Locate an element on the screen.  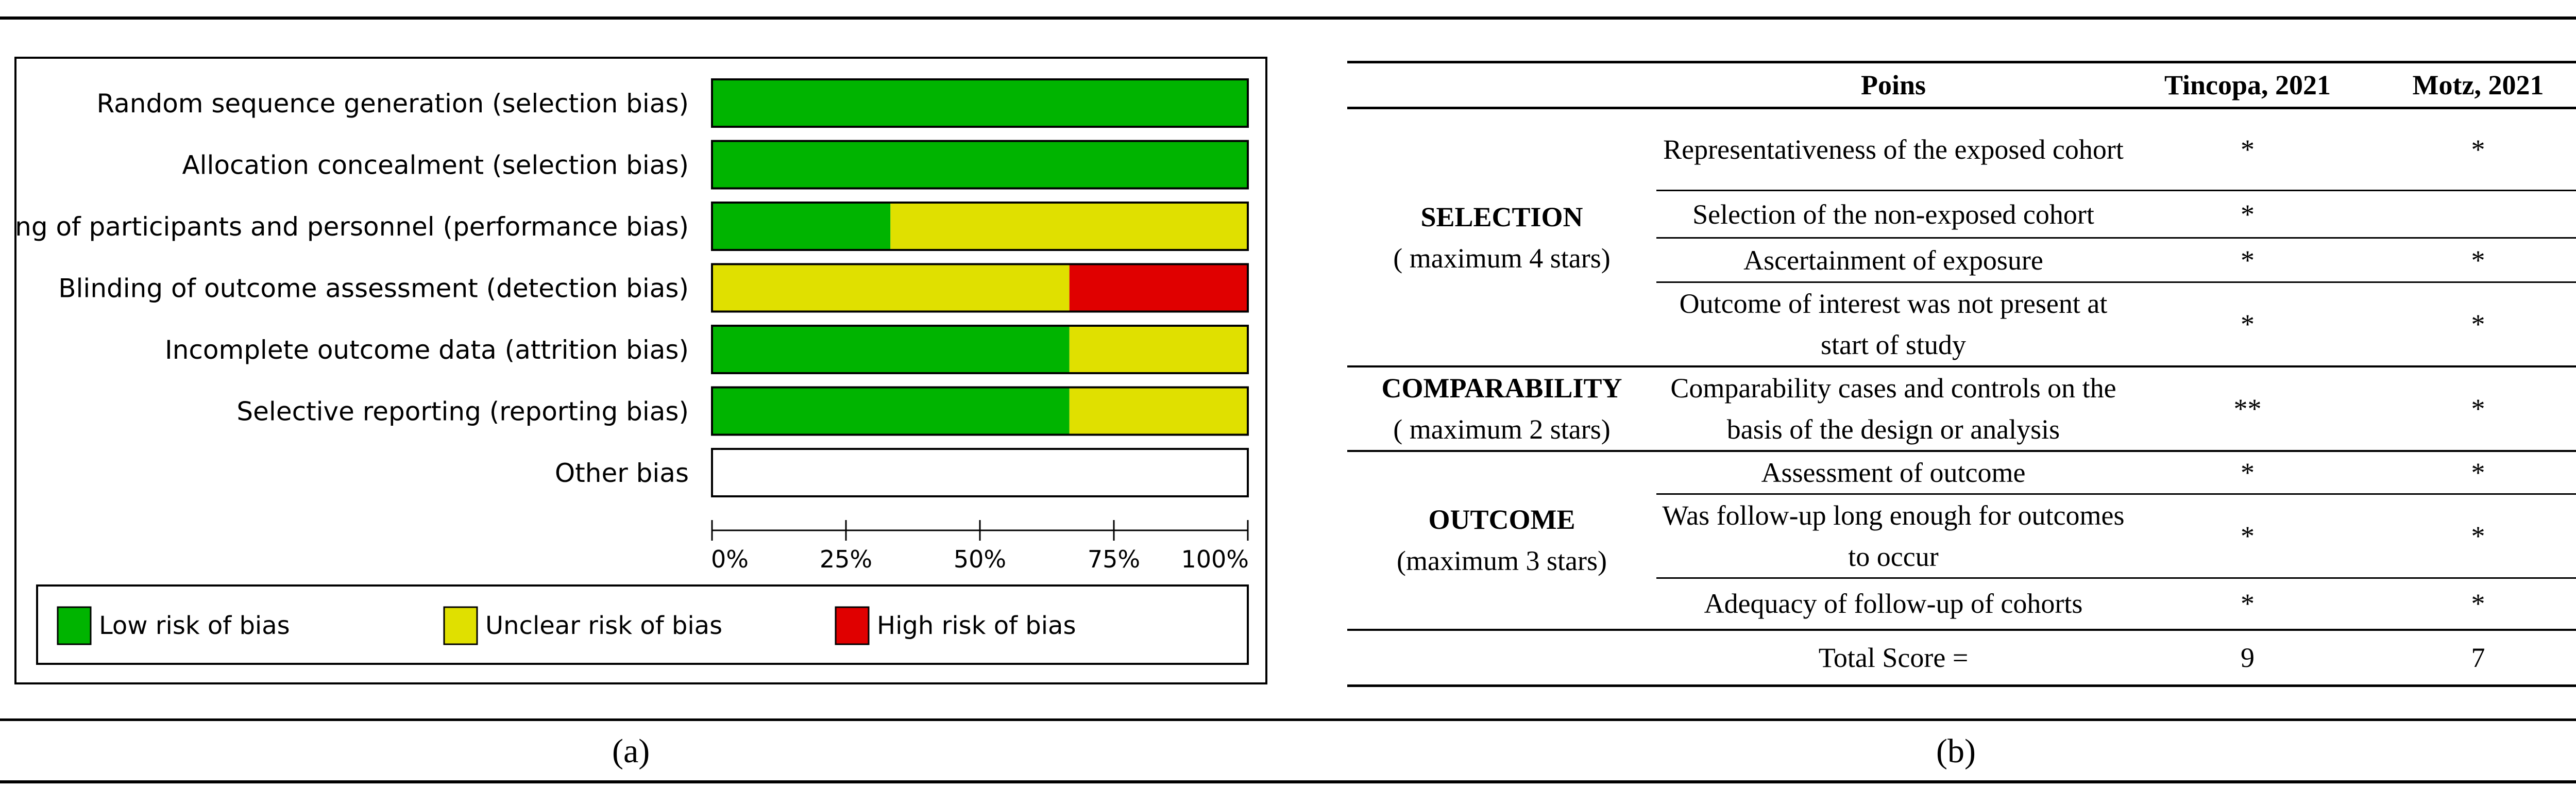
total-blank is located at coordinates (1501, 657).